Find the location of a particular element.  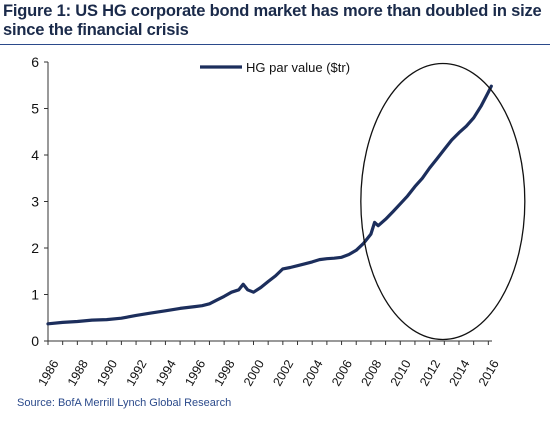

y-tick-label: 0 is located at coordinates (35, 341).